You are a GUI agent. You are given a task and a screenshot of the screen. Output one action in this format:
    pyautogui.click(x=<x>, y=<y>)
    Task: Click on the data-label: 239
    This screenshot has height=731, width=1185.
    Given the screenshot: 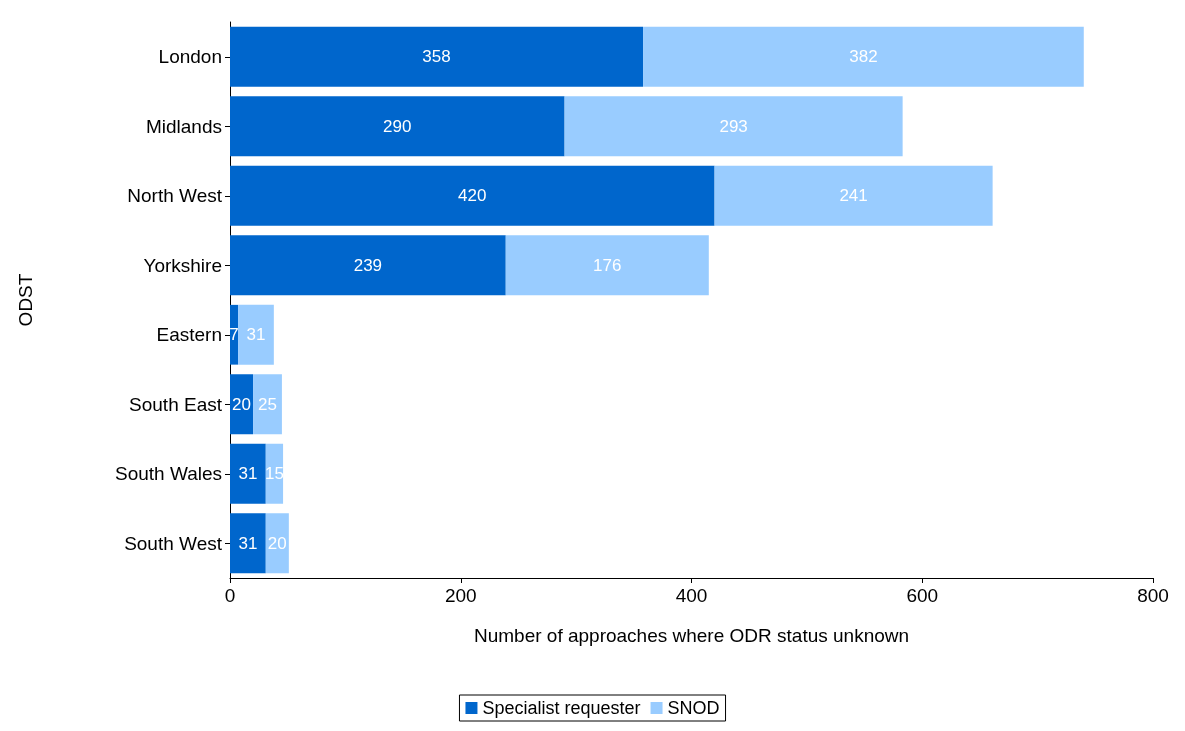 What is the action you would take?
    pyautogui.click(x=368, y=265)
    